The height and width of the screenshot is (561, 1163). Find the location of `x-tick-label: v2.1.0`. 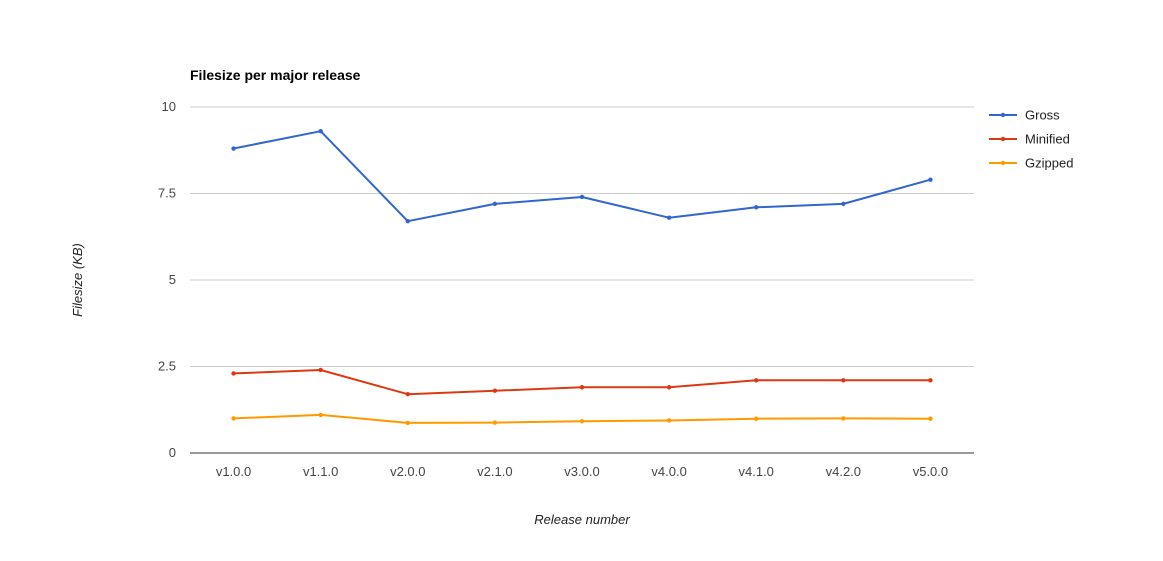

x-tick-label: v2.1.0 is located at coordinates (494, 471).